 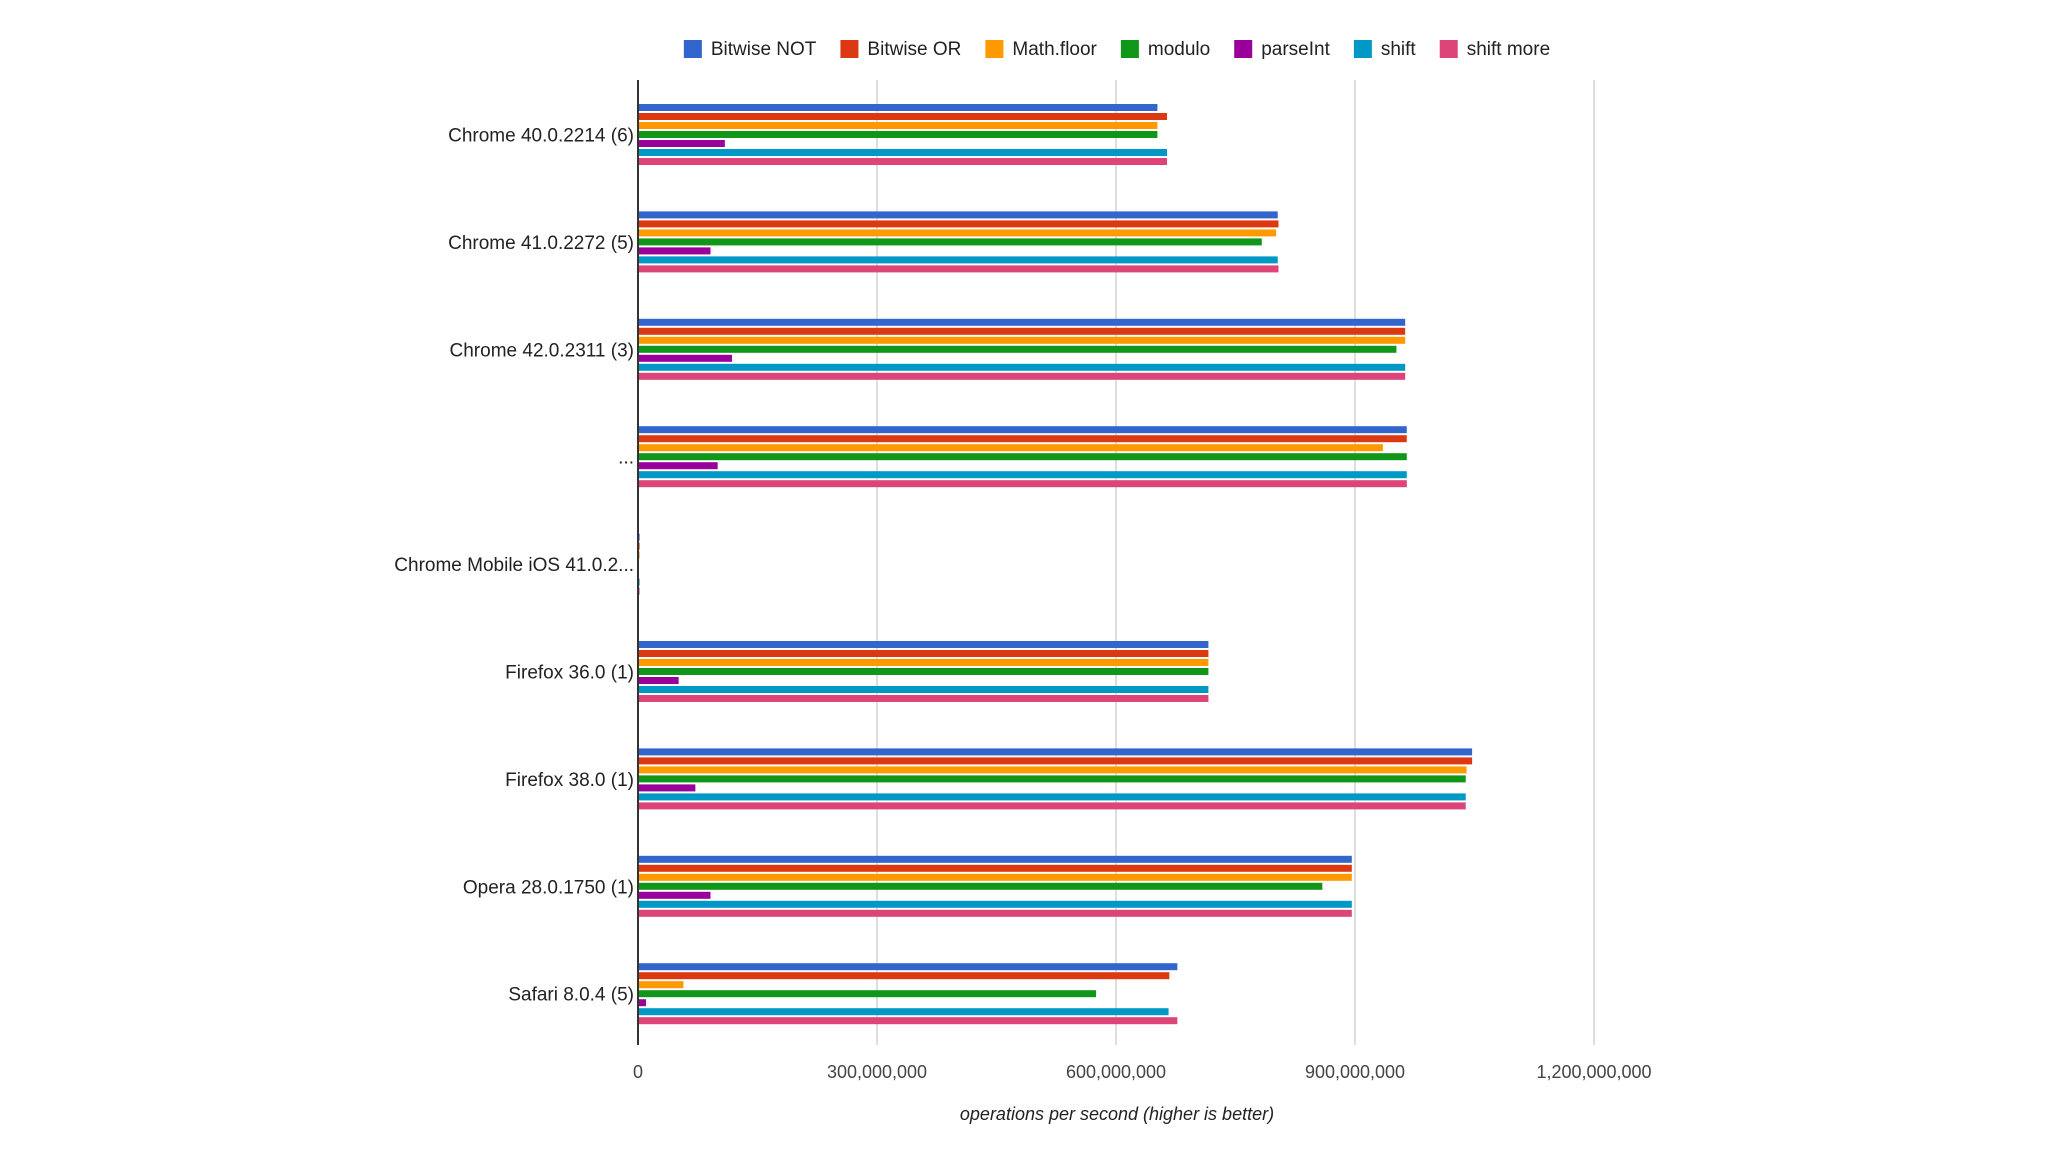 I want to click on legend-label: Bitwise OR, so click(x=914, y=49).